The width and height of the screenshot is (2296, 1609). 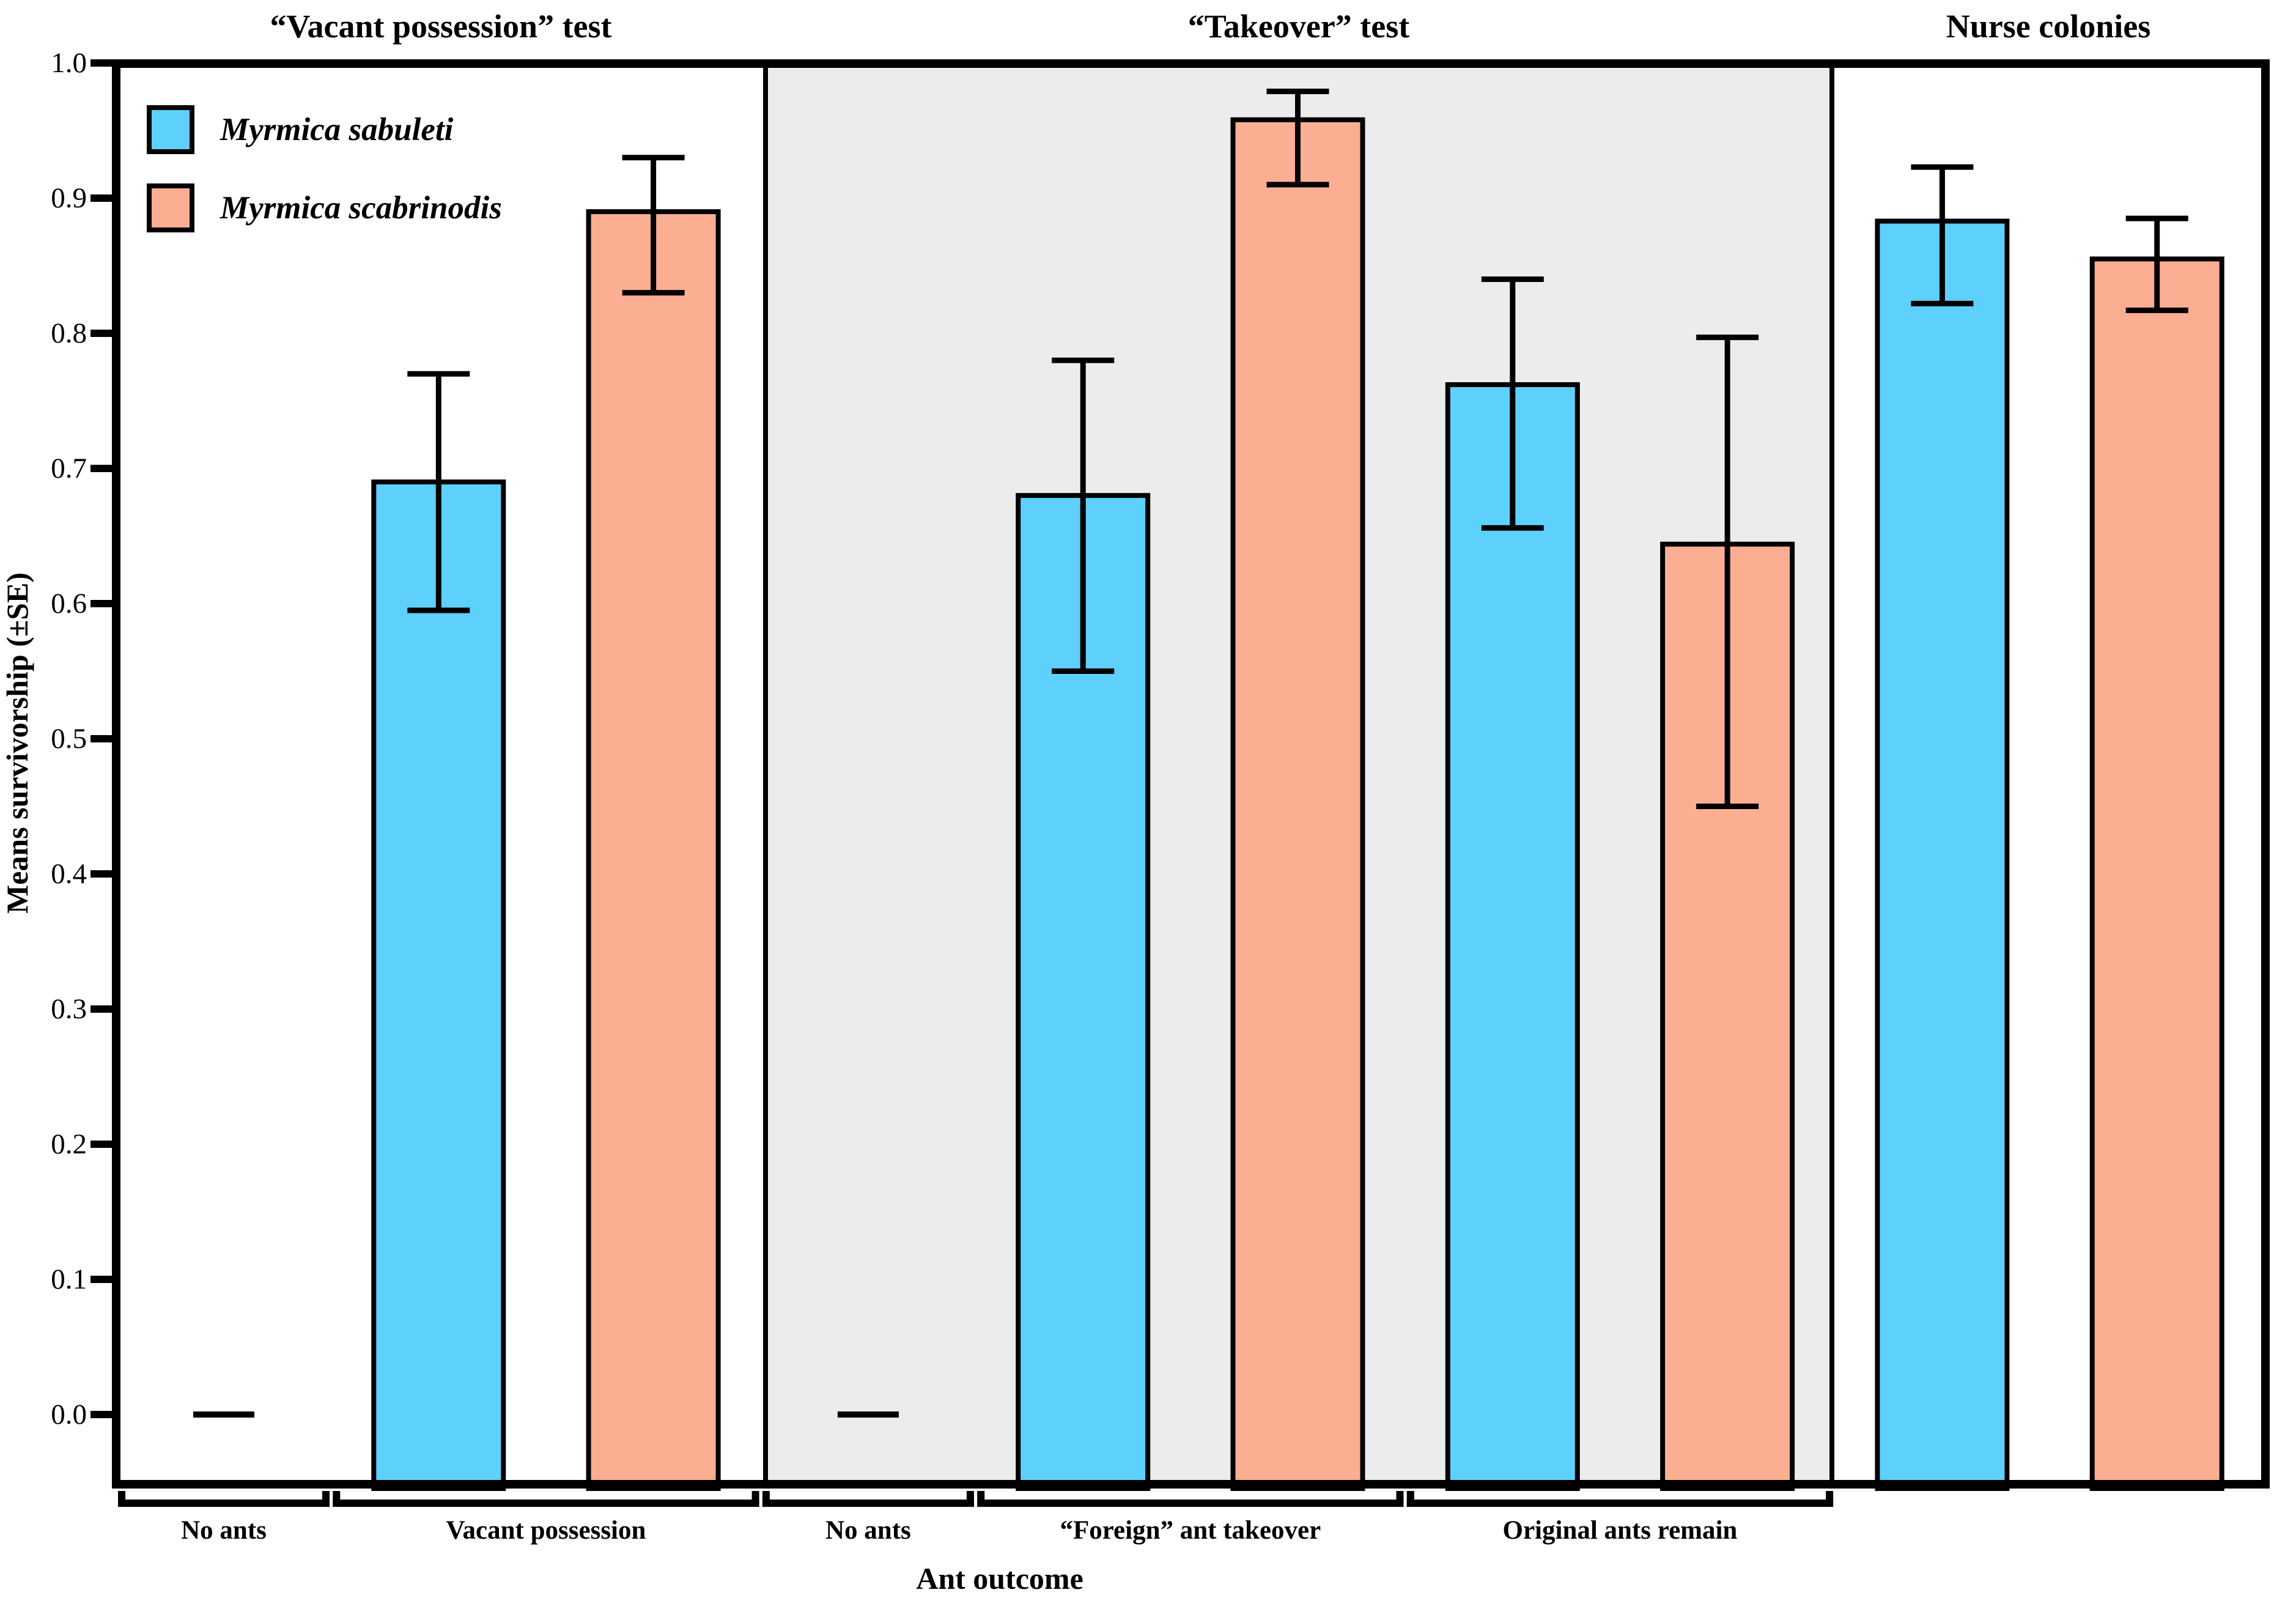 I want to click on y-tick-label-0.3: 0.3, so click(x=69, y=1009).